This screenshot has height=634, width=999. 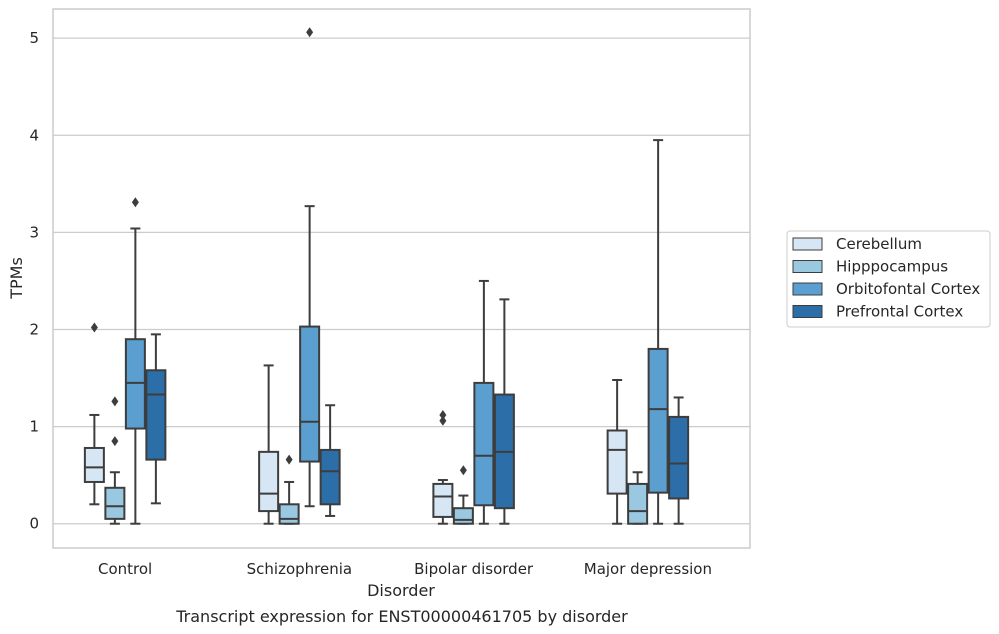 What do you see at coordinates (34, 281) in the screenshot?
I see `y-tick-labels: 0 1 2 3 4 5` at bounding box center [34, 281].